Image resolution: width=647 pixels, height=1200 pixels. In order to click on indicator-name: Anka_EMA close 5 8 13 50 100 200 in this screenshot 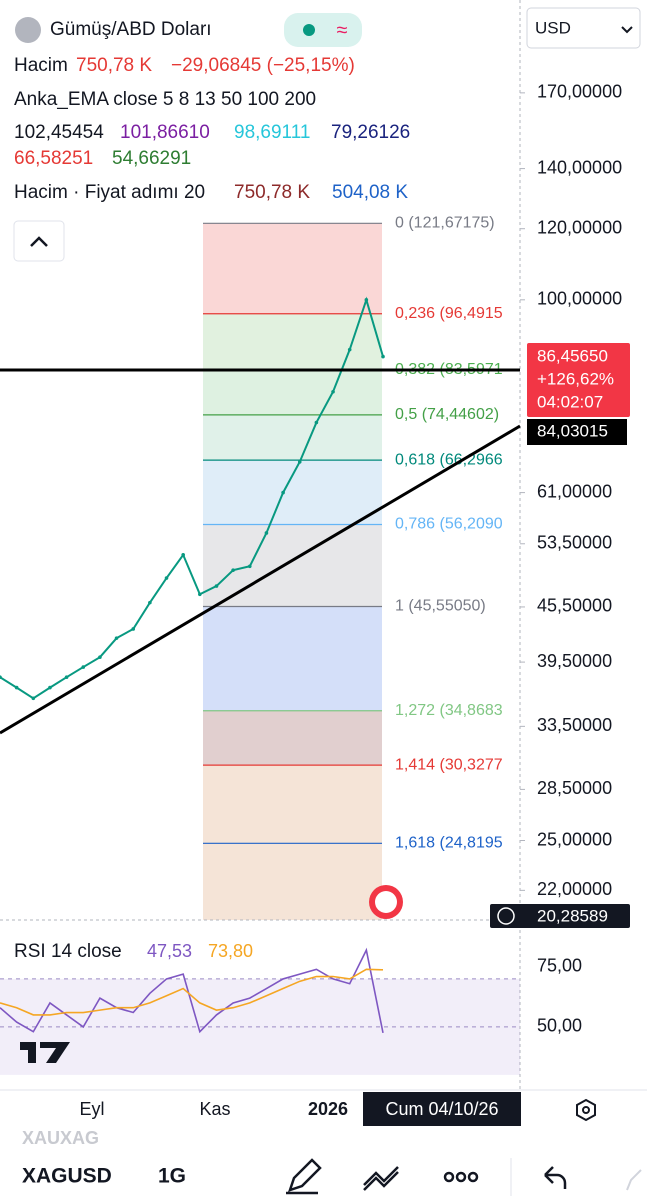, I will do `click(165, 99)`.